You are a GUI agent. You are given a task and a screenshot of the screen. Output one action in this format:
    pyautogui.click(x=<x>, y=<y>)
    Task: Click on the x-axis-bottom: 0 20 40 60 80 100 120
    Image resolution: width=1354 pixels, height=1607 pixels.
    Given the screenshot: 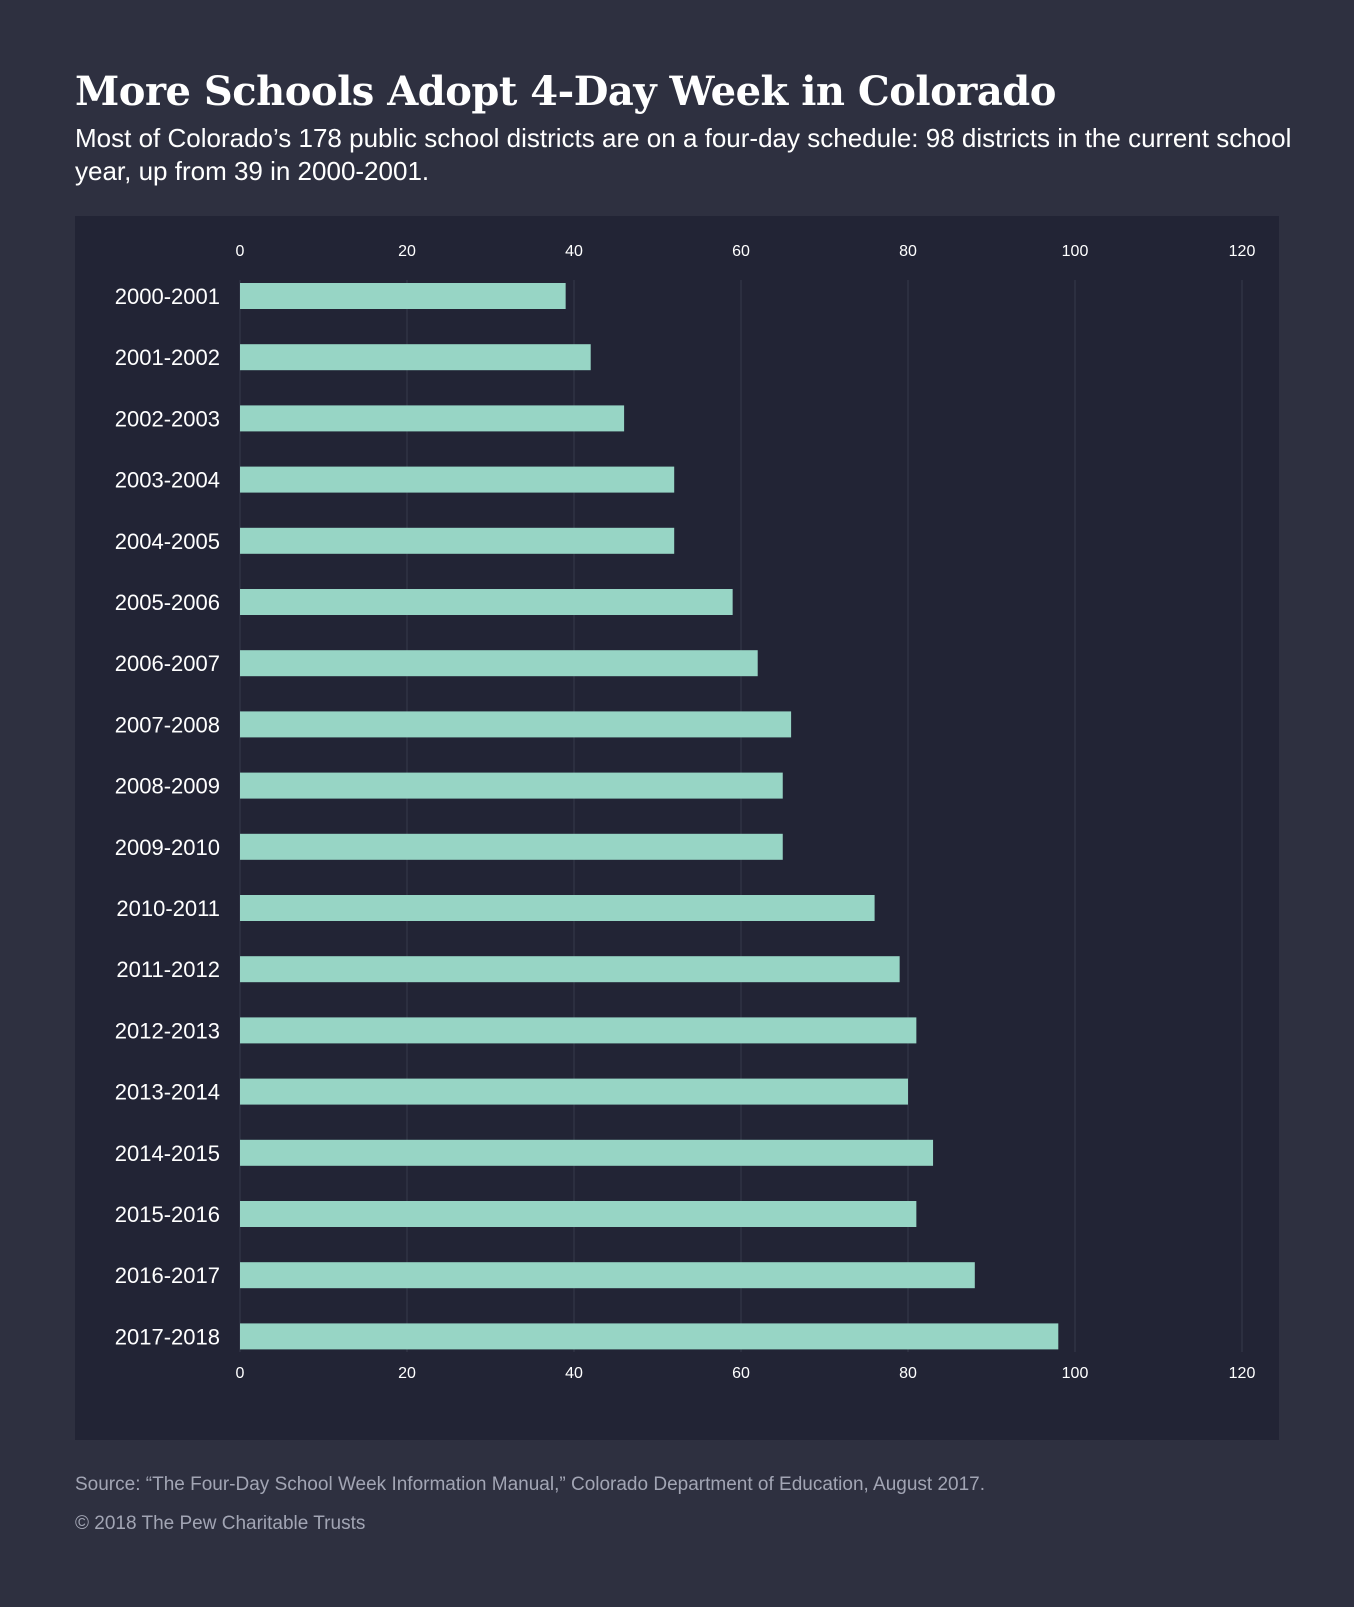 What is the action you would take?
    pyautogui.click(x=746, y=1373)
    